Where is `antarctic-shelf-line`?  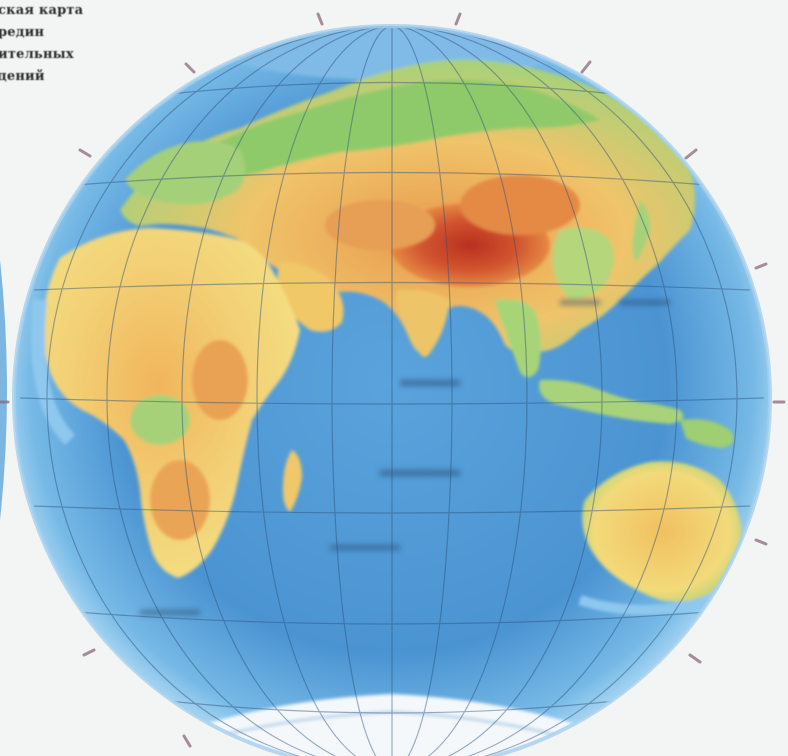 antarctic-shelf-line is located at coordinates (390, 724).